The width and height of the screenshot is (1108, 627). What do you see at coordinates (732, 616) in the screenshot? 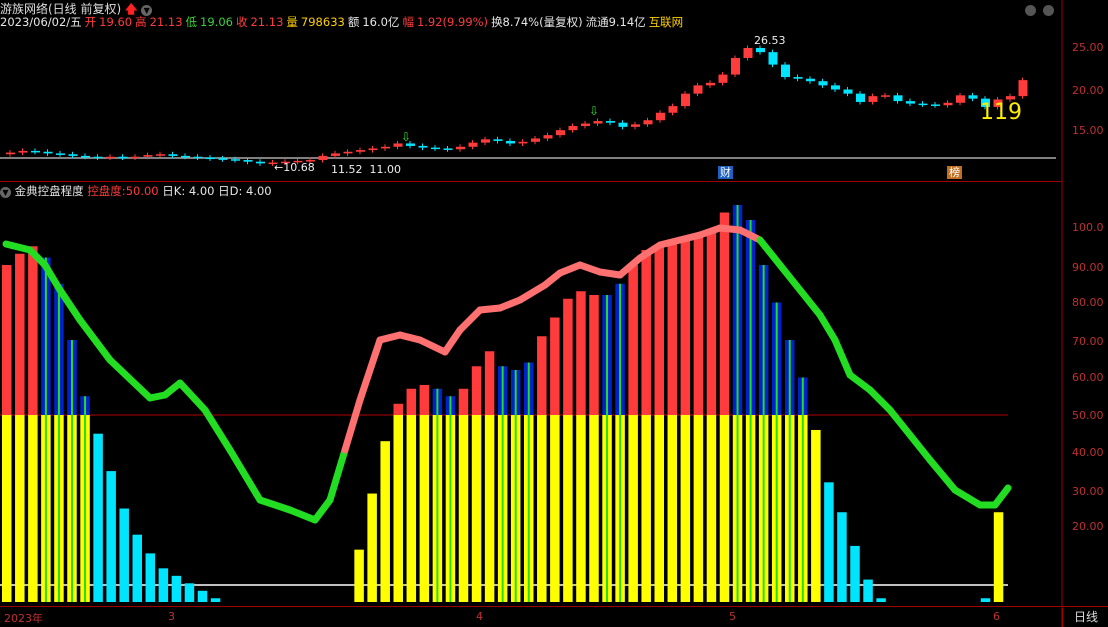
I see `date-label: 5` at bounding box center [732, 616].